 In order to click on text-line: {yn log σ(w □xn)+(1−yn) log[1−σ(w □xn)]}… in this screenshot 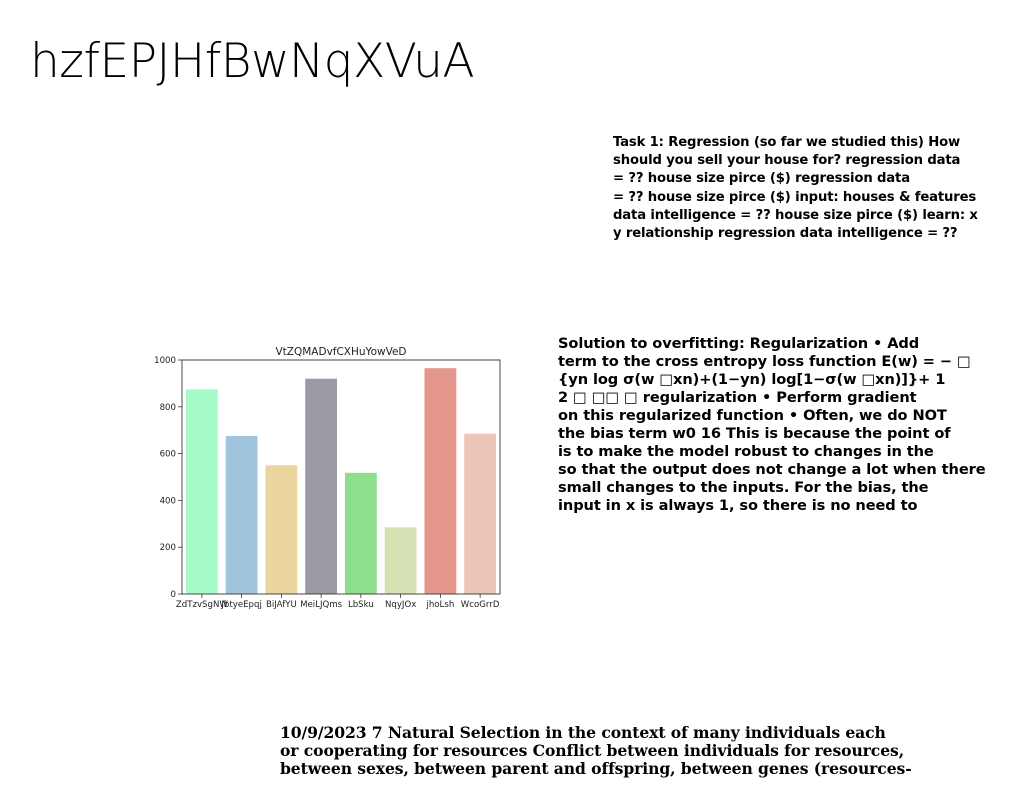, I will do `click(752, 379)`.